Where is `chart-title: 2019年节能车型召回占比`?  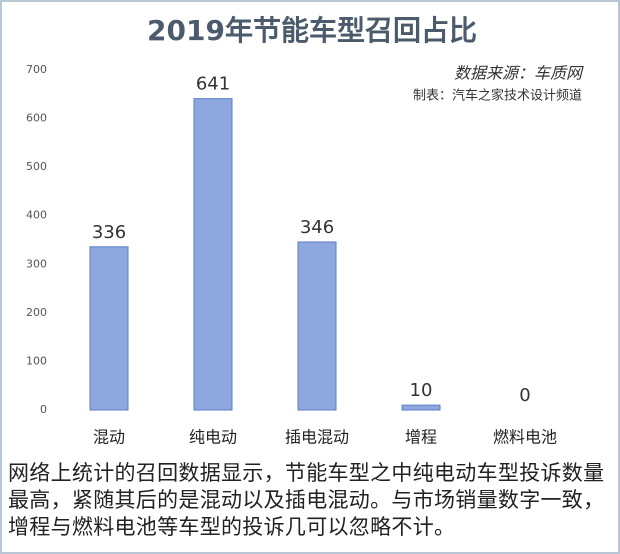
chart-title: 2019年节能车型召回占比 is located at coordinates (312, 30).